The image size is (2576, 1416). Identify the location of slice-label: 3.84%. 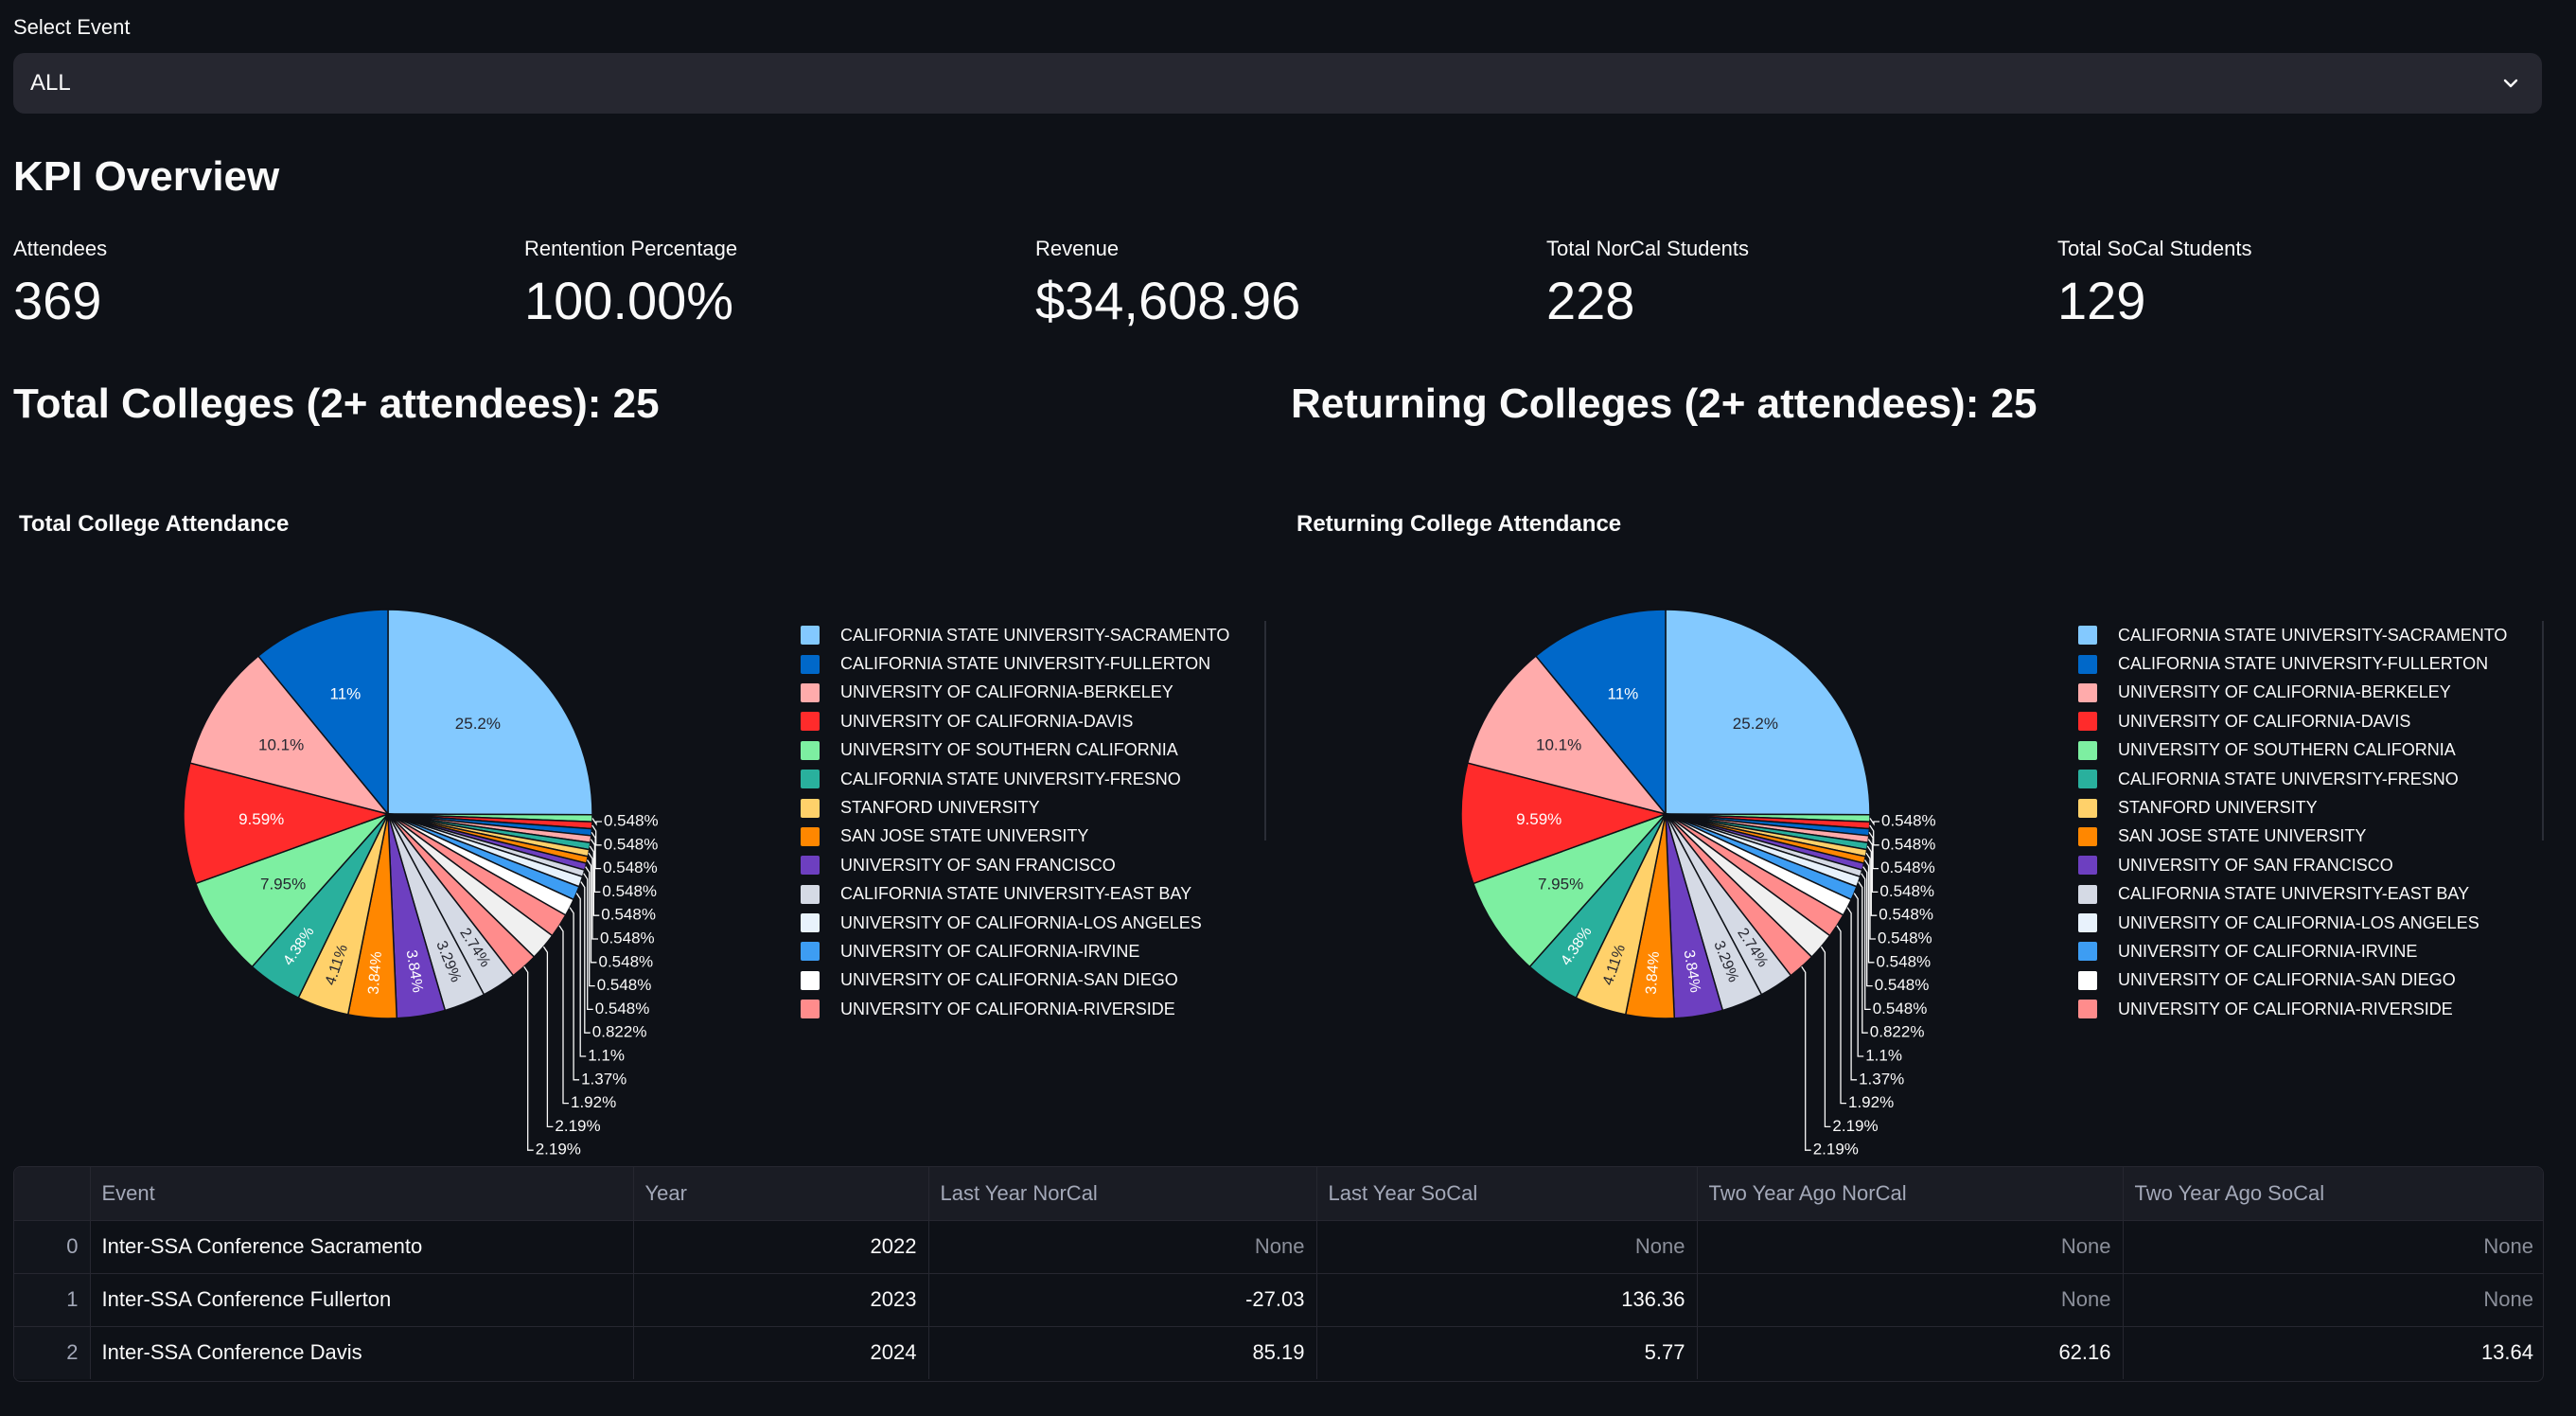
(375, 973).